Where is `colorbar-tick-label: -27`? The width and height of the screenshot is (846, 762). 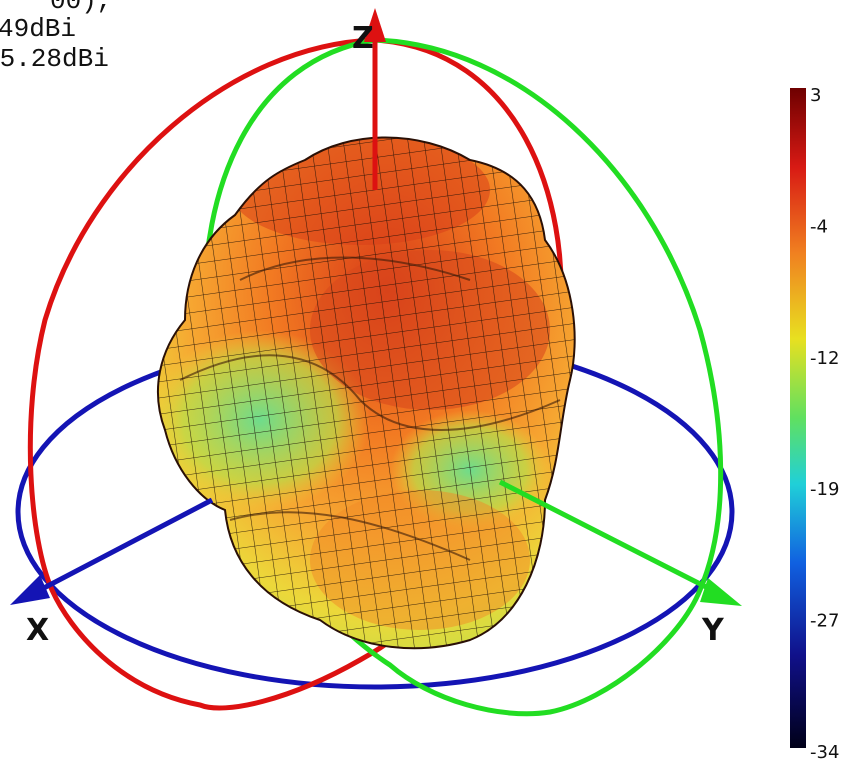
colorbar-tick-label: -27 is located at coordinates (824, 621).